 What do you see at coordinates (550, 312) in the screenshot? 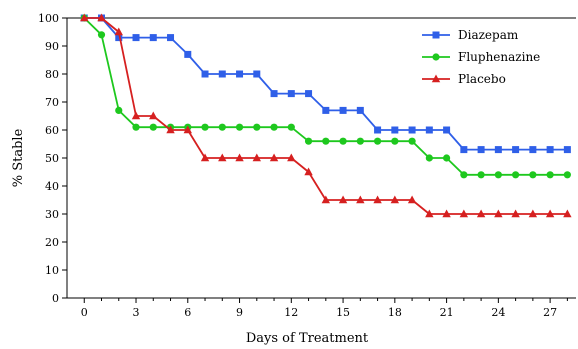
I see `x-tick-label: 27` at bounding box center [550, 312].